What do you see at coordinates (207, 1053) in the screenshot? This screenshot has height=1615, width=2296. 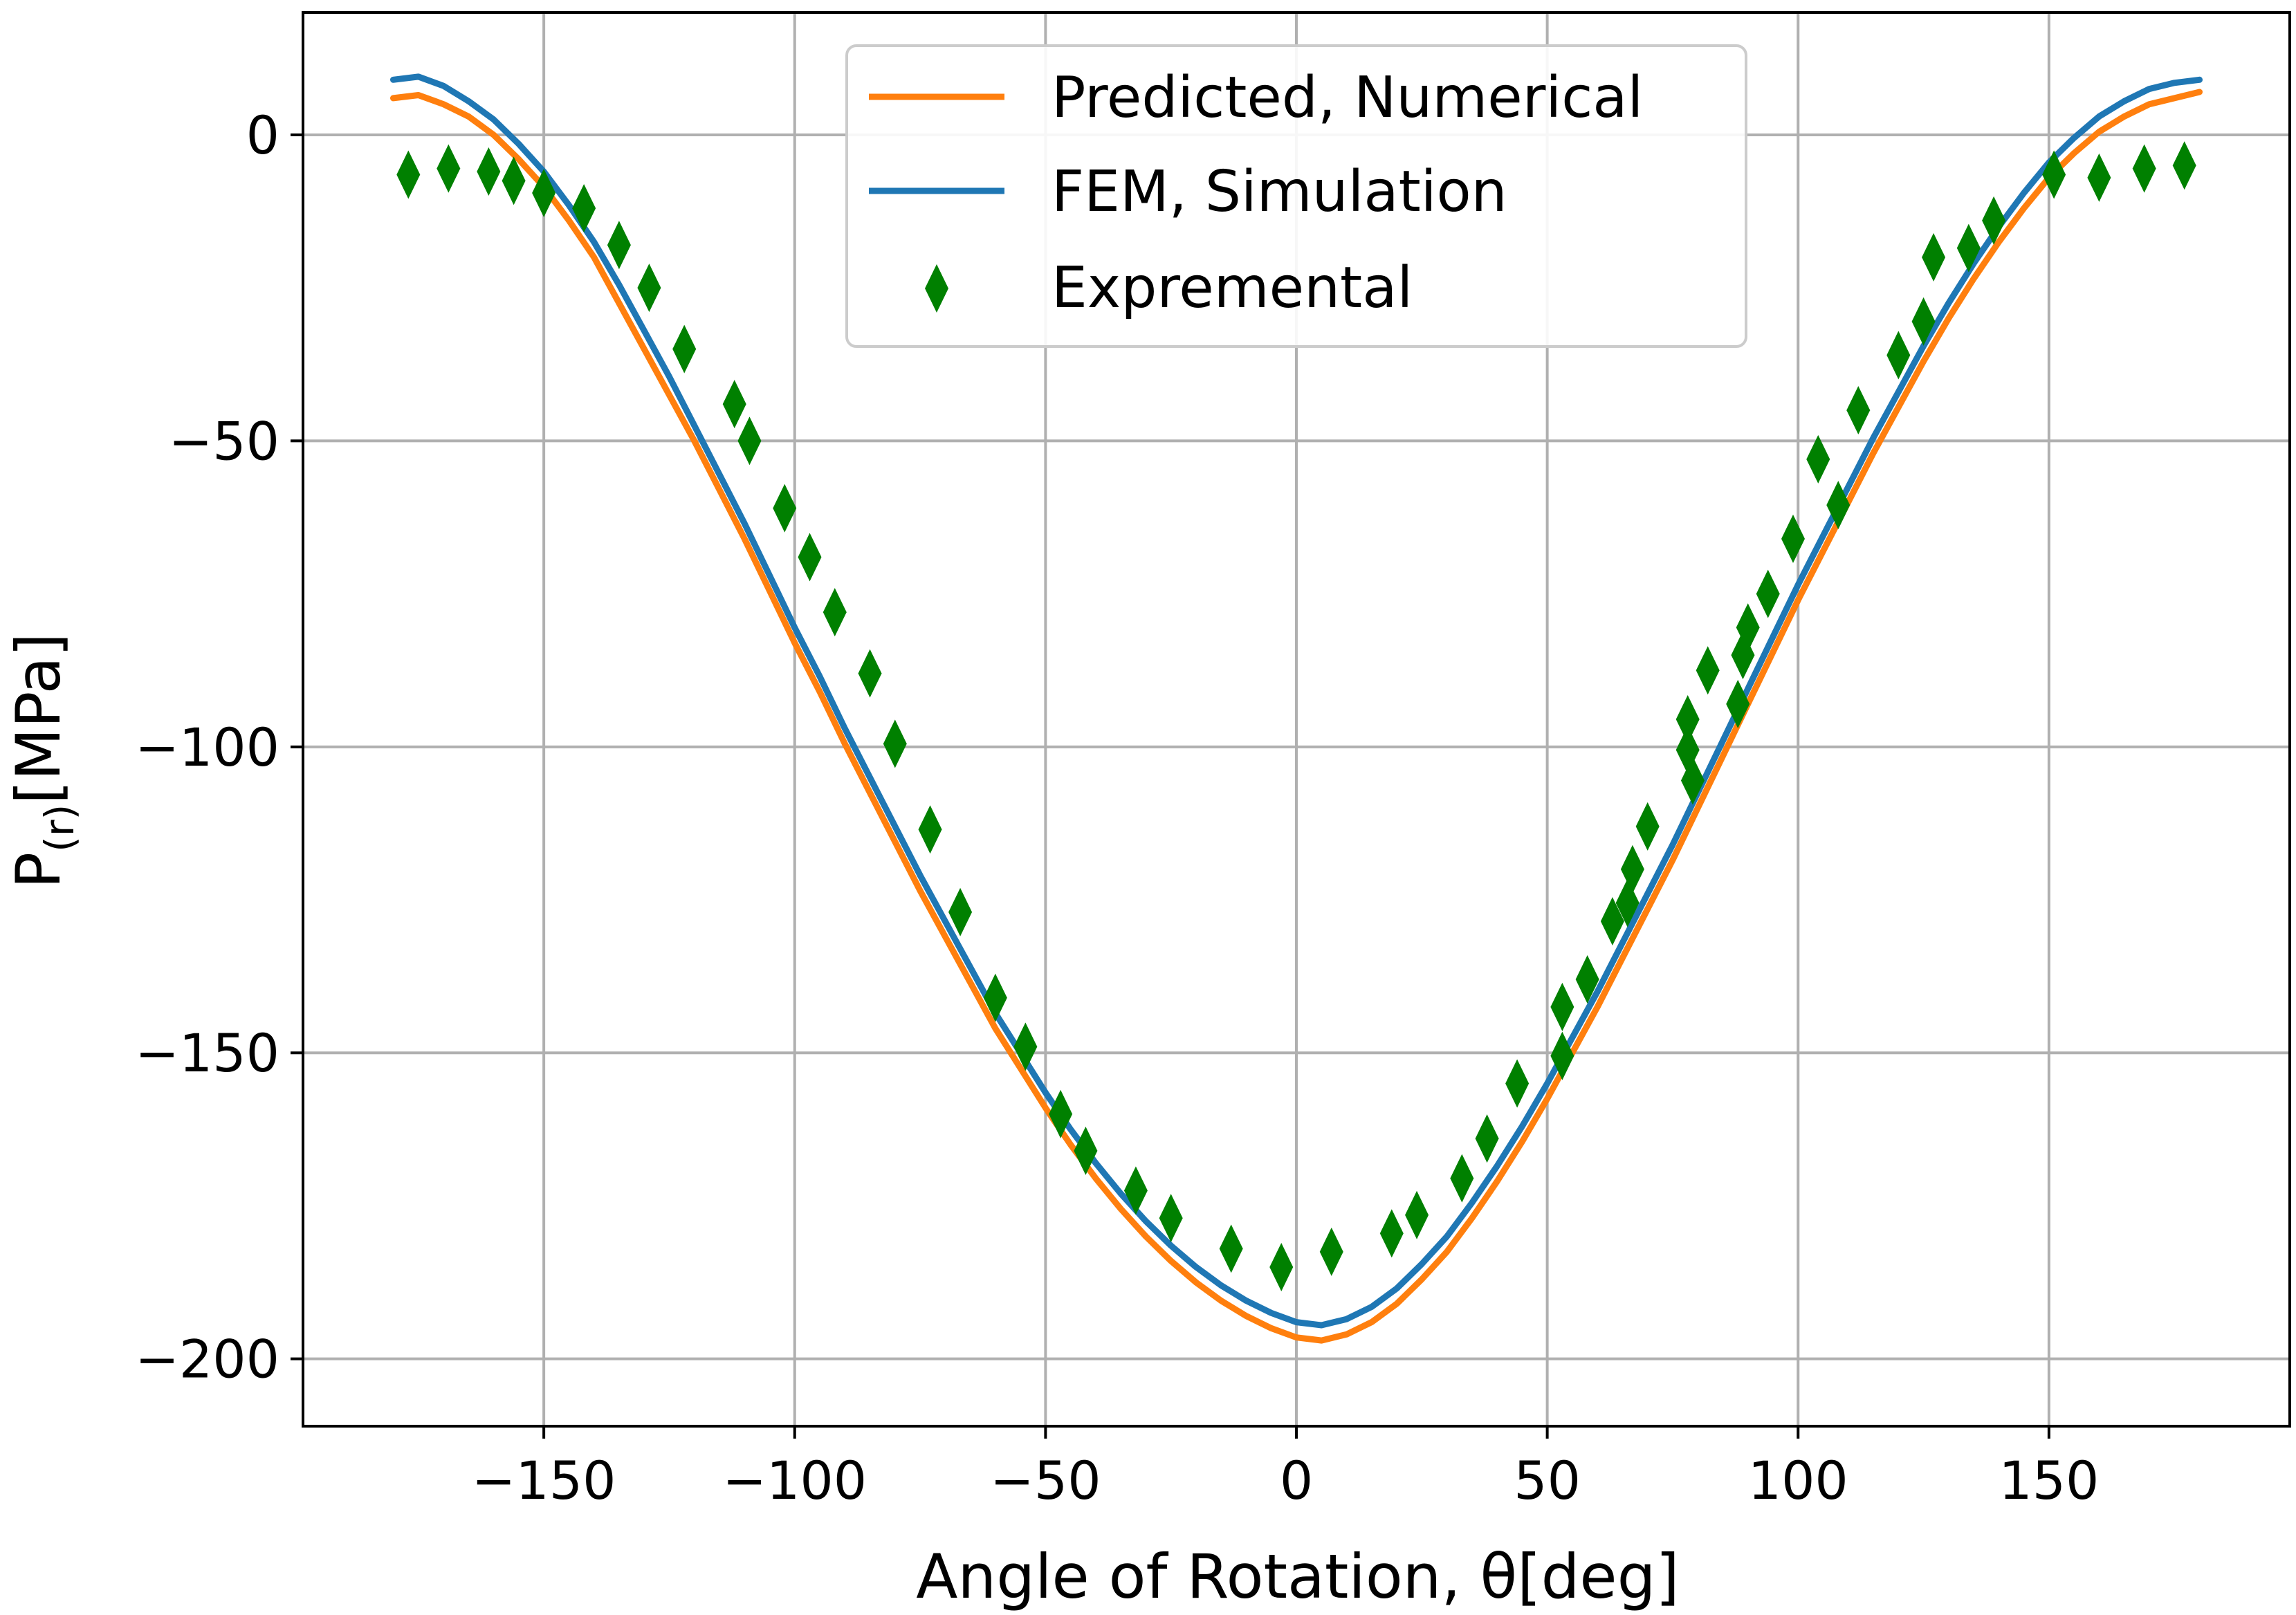 I see `y-tick-label: −150` at bounding box center [207, 1053].